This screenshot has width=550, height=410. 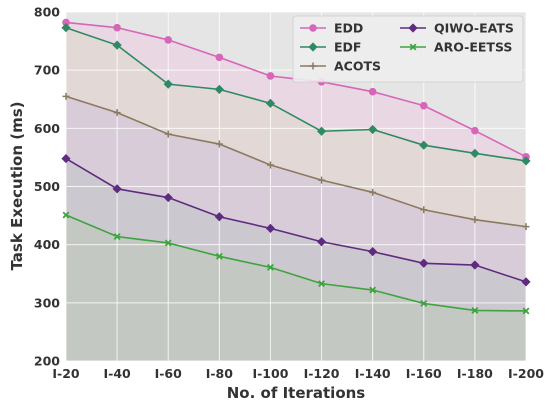 What do you see at coordinates (347, 47) in the screenshot?
I see `legend-label: EDF` at bounding box center [347, 47].